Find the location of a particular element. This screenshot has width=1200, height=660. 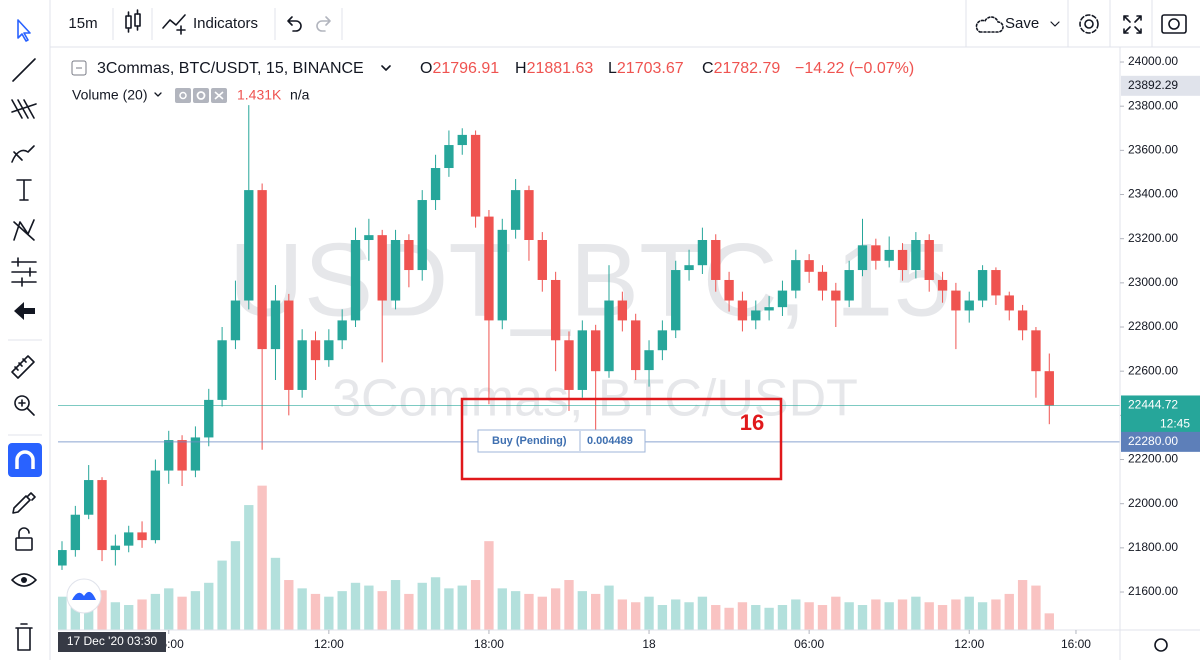

icon is located at coordinates (133, 21).